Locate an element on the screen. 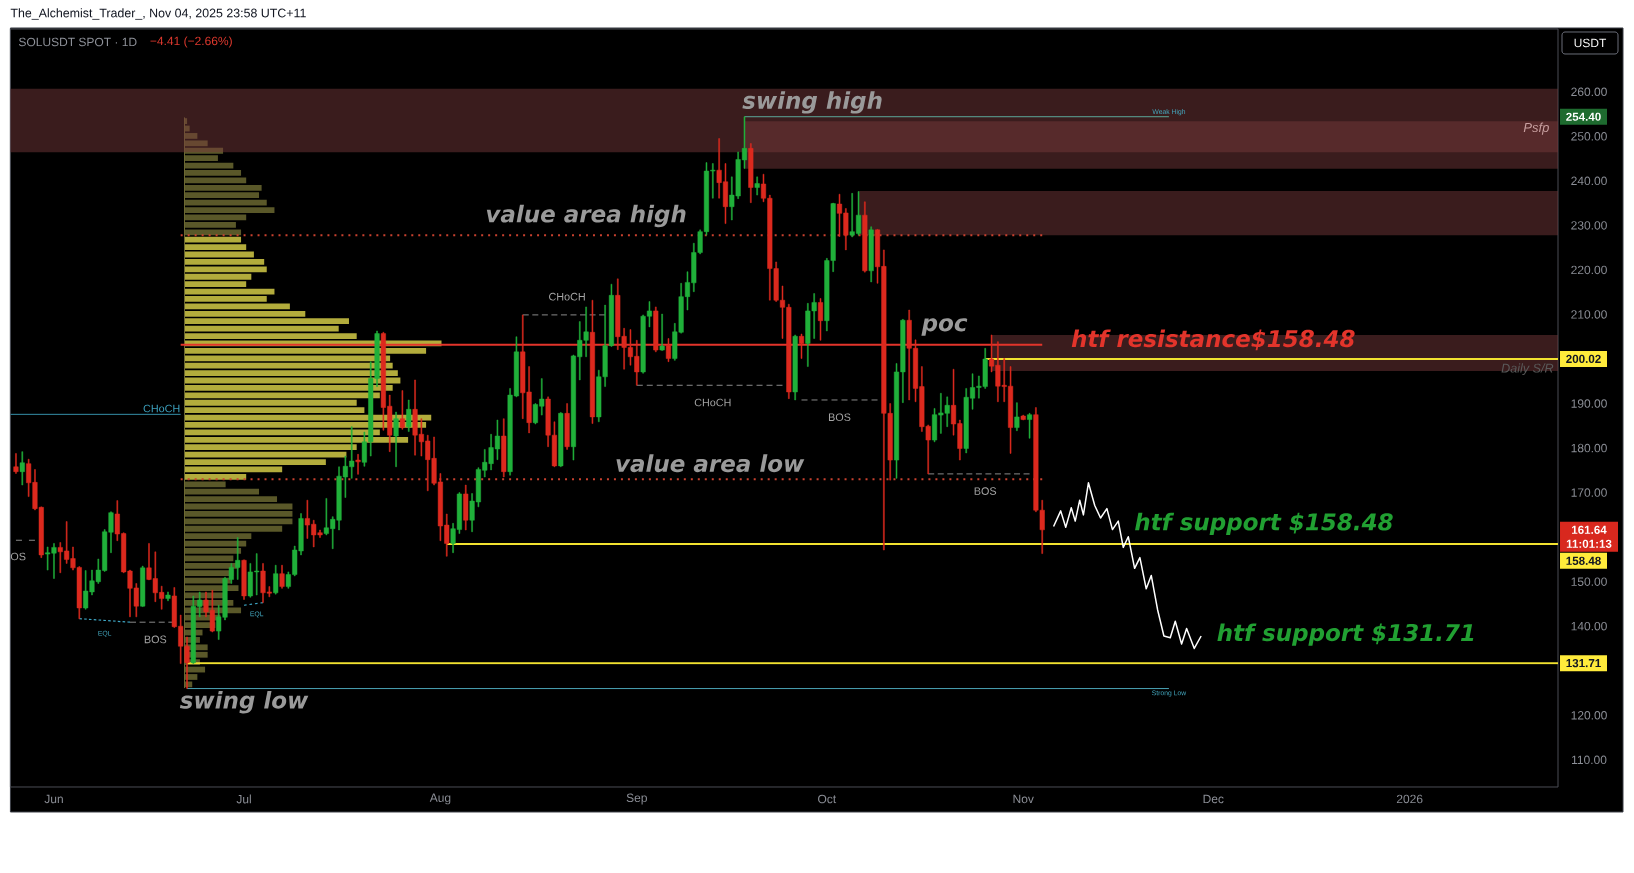  text: 131.71 is located at coordinates (1583, 663).